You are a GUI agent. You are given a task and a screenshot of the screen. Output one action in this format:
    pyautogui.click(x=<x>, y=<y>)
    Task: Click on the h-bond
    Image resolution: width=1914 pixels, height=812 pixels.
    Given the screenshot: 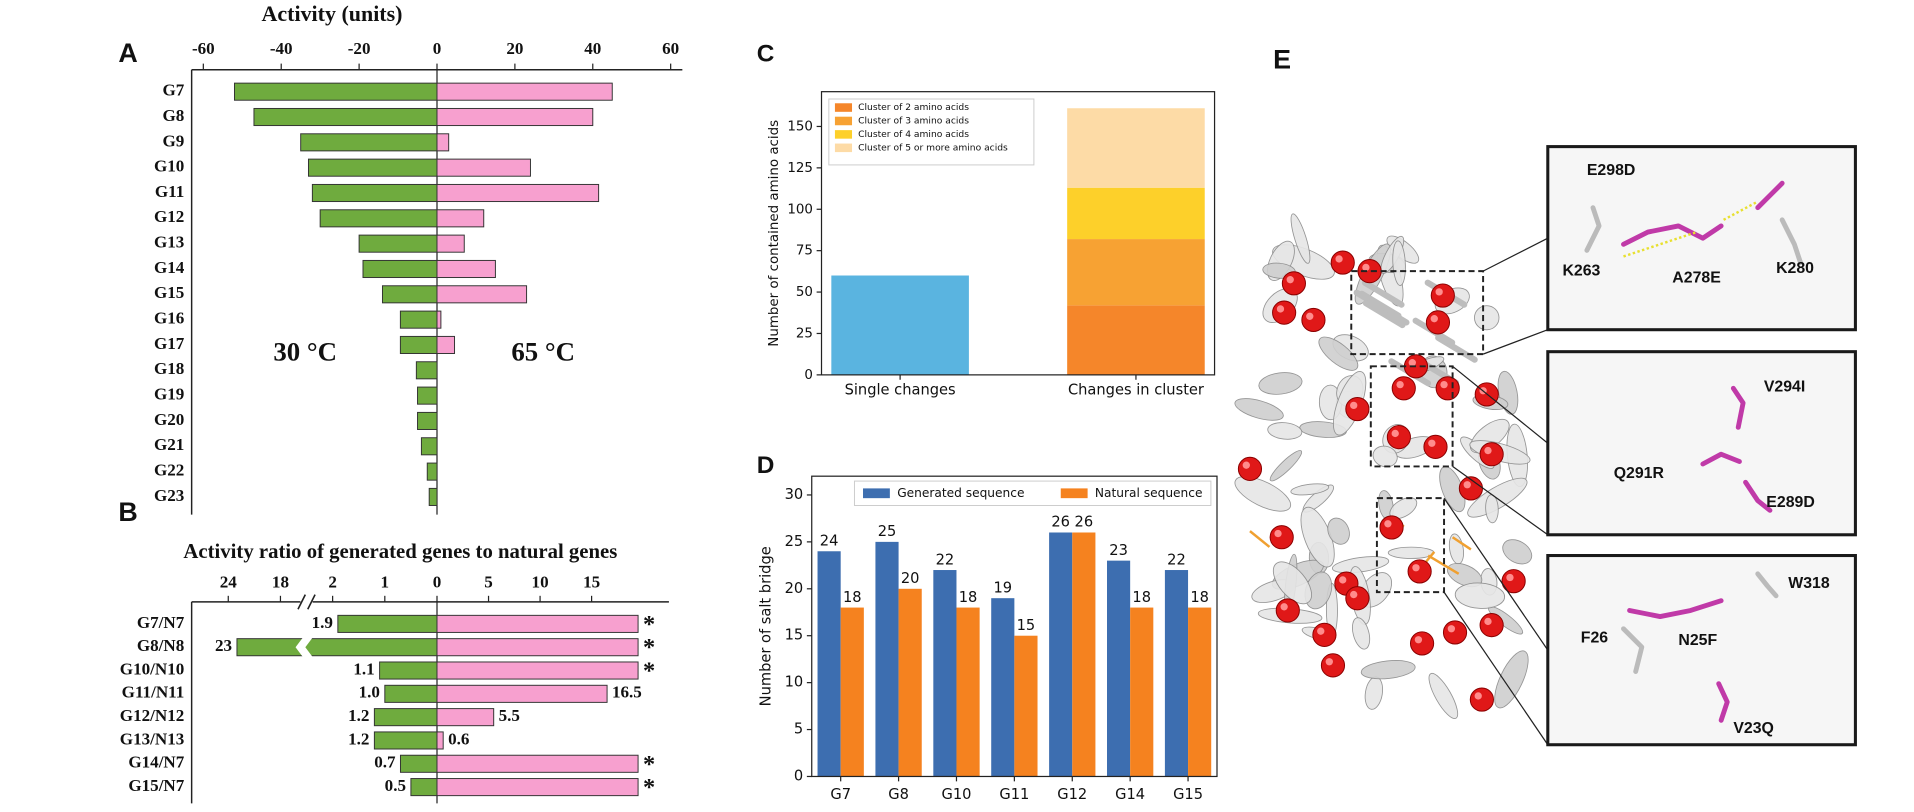 What is the action you would take?
    pyautogui.click(x=1660, y=244)
    